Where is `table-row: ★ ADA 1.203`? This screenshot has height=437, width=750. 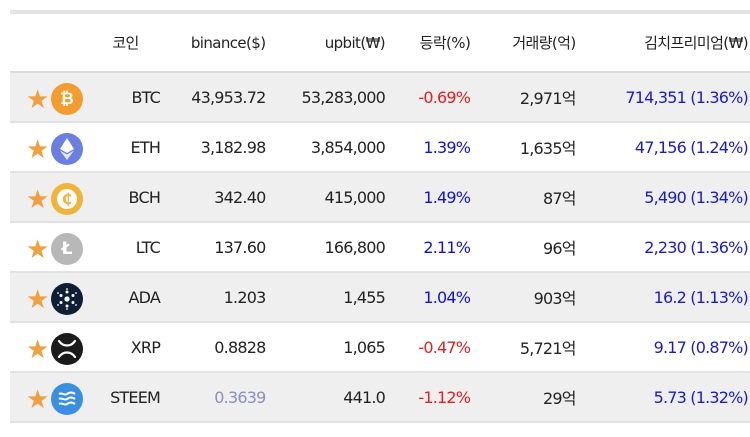 table-row: ★ ADA 1.203 is located at coordinates (380, 297).